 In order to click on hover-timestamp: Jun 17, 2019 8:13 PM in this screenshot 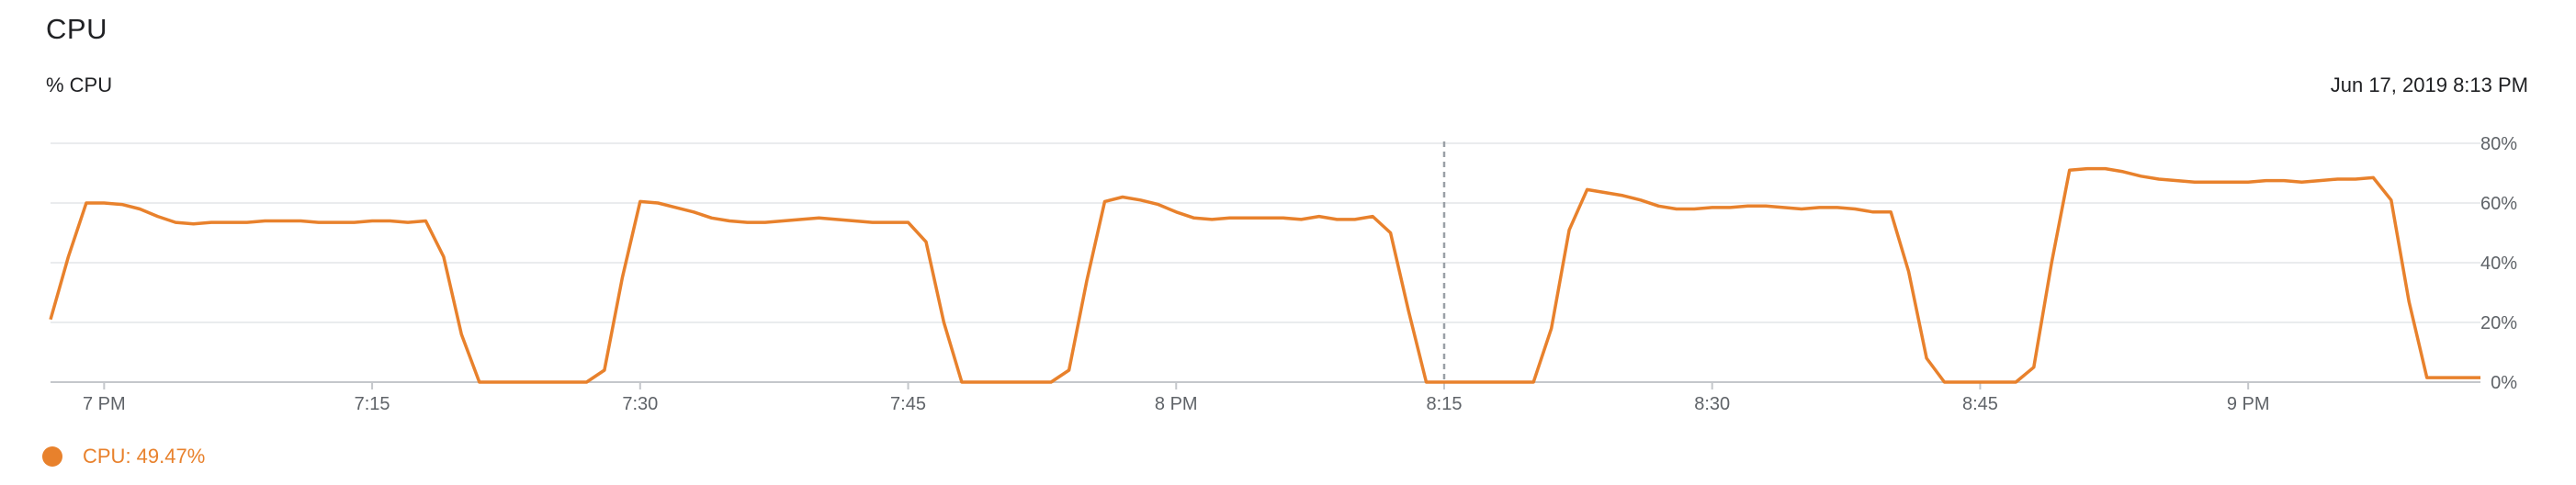, I will do `click(2429, 84)`.